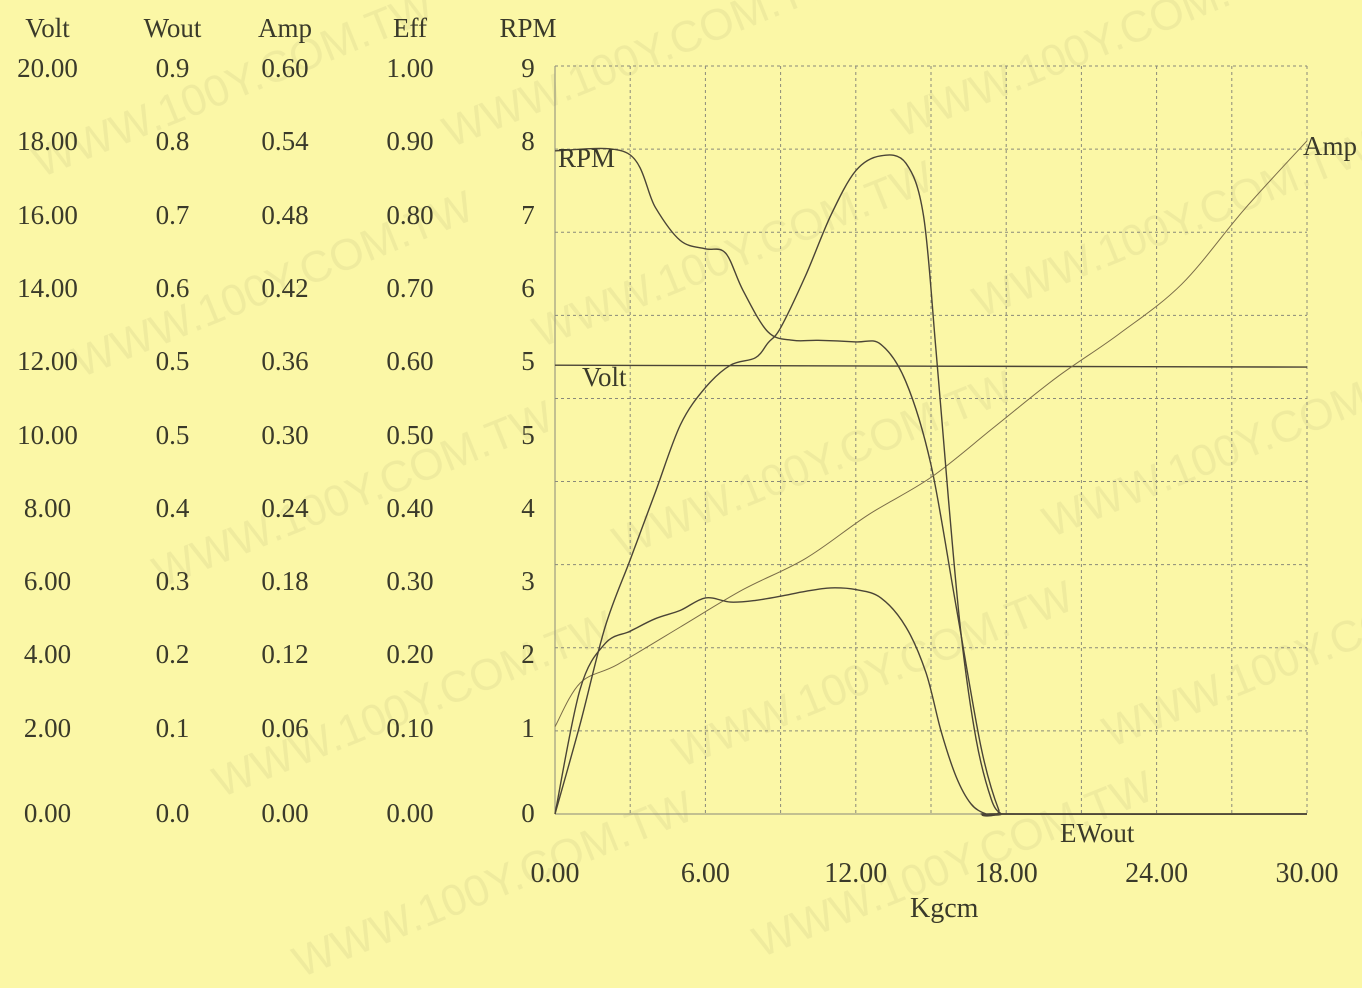  I want to click on header-rpm: RPM, so click(528, 28).